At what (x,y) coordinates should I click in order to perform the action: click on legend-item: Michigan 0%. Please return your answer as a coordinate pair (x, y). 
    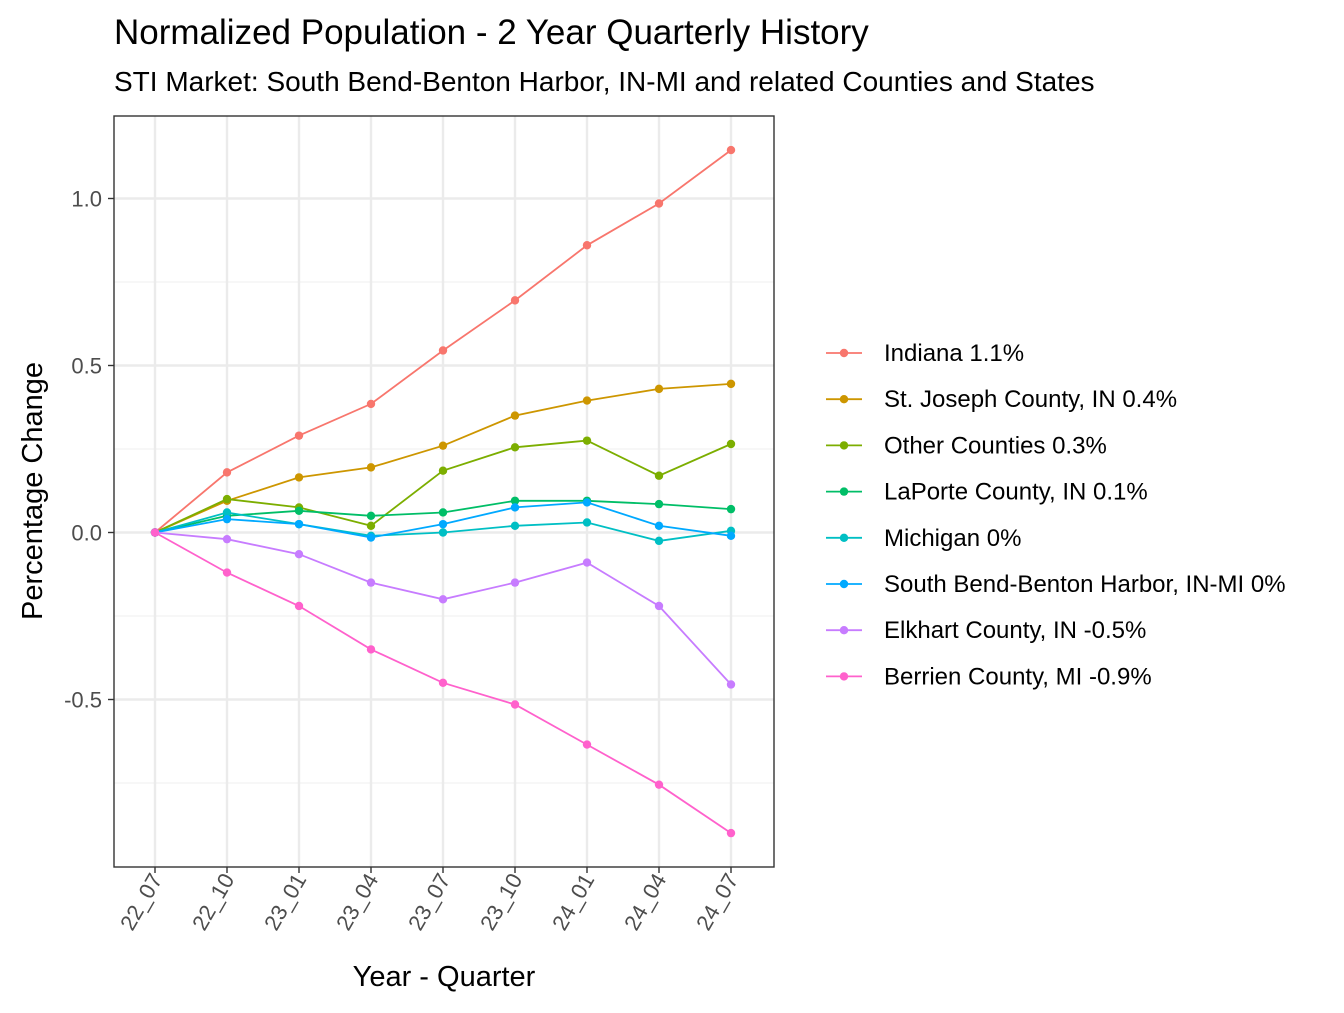
    Looking at the image, I should click on (923, 538).